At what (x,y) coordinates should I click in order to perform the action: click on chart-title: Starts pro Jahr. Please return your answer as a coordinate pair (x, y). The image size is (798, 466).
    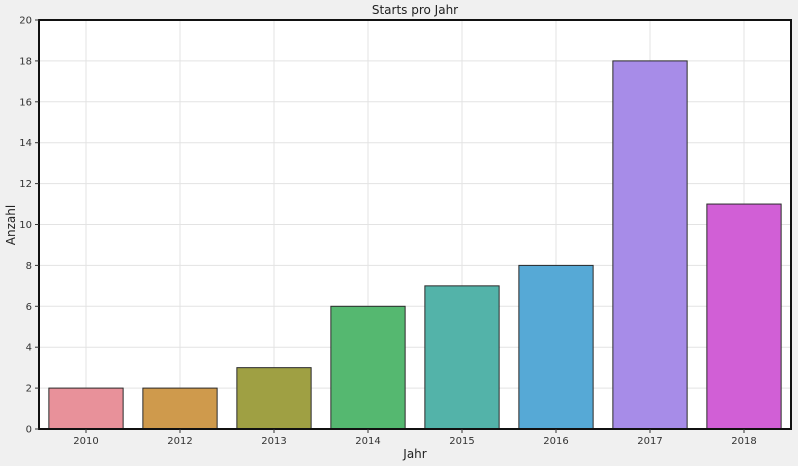
    Looking at the image, I should click on (415, 10).